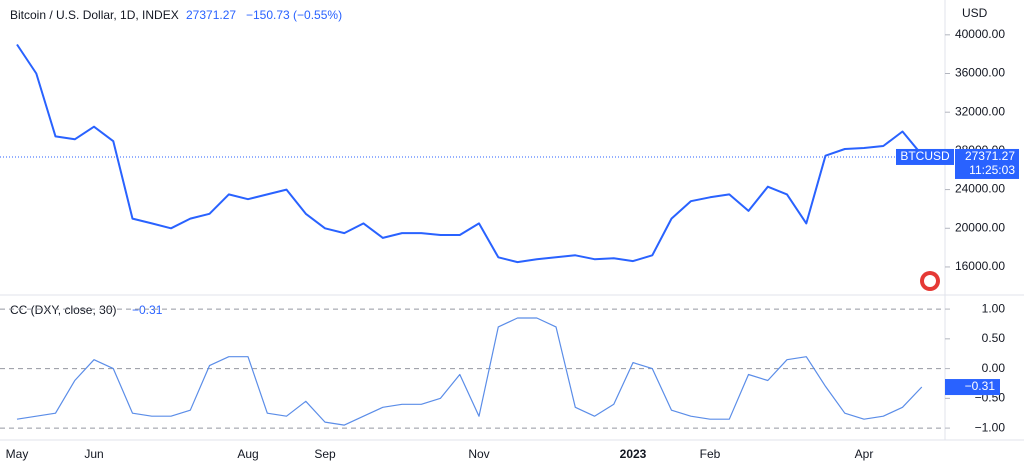  Describe the element at coordinates (633, 454) in the screenshot. I see `x-tick-label: 2023` at that location.